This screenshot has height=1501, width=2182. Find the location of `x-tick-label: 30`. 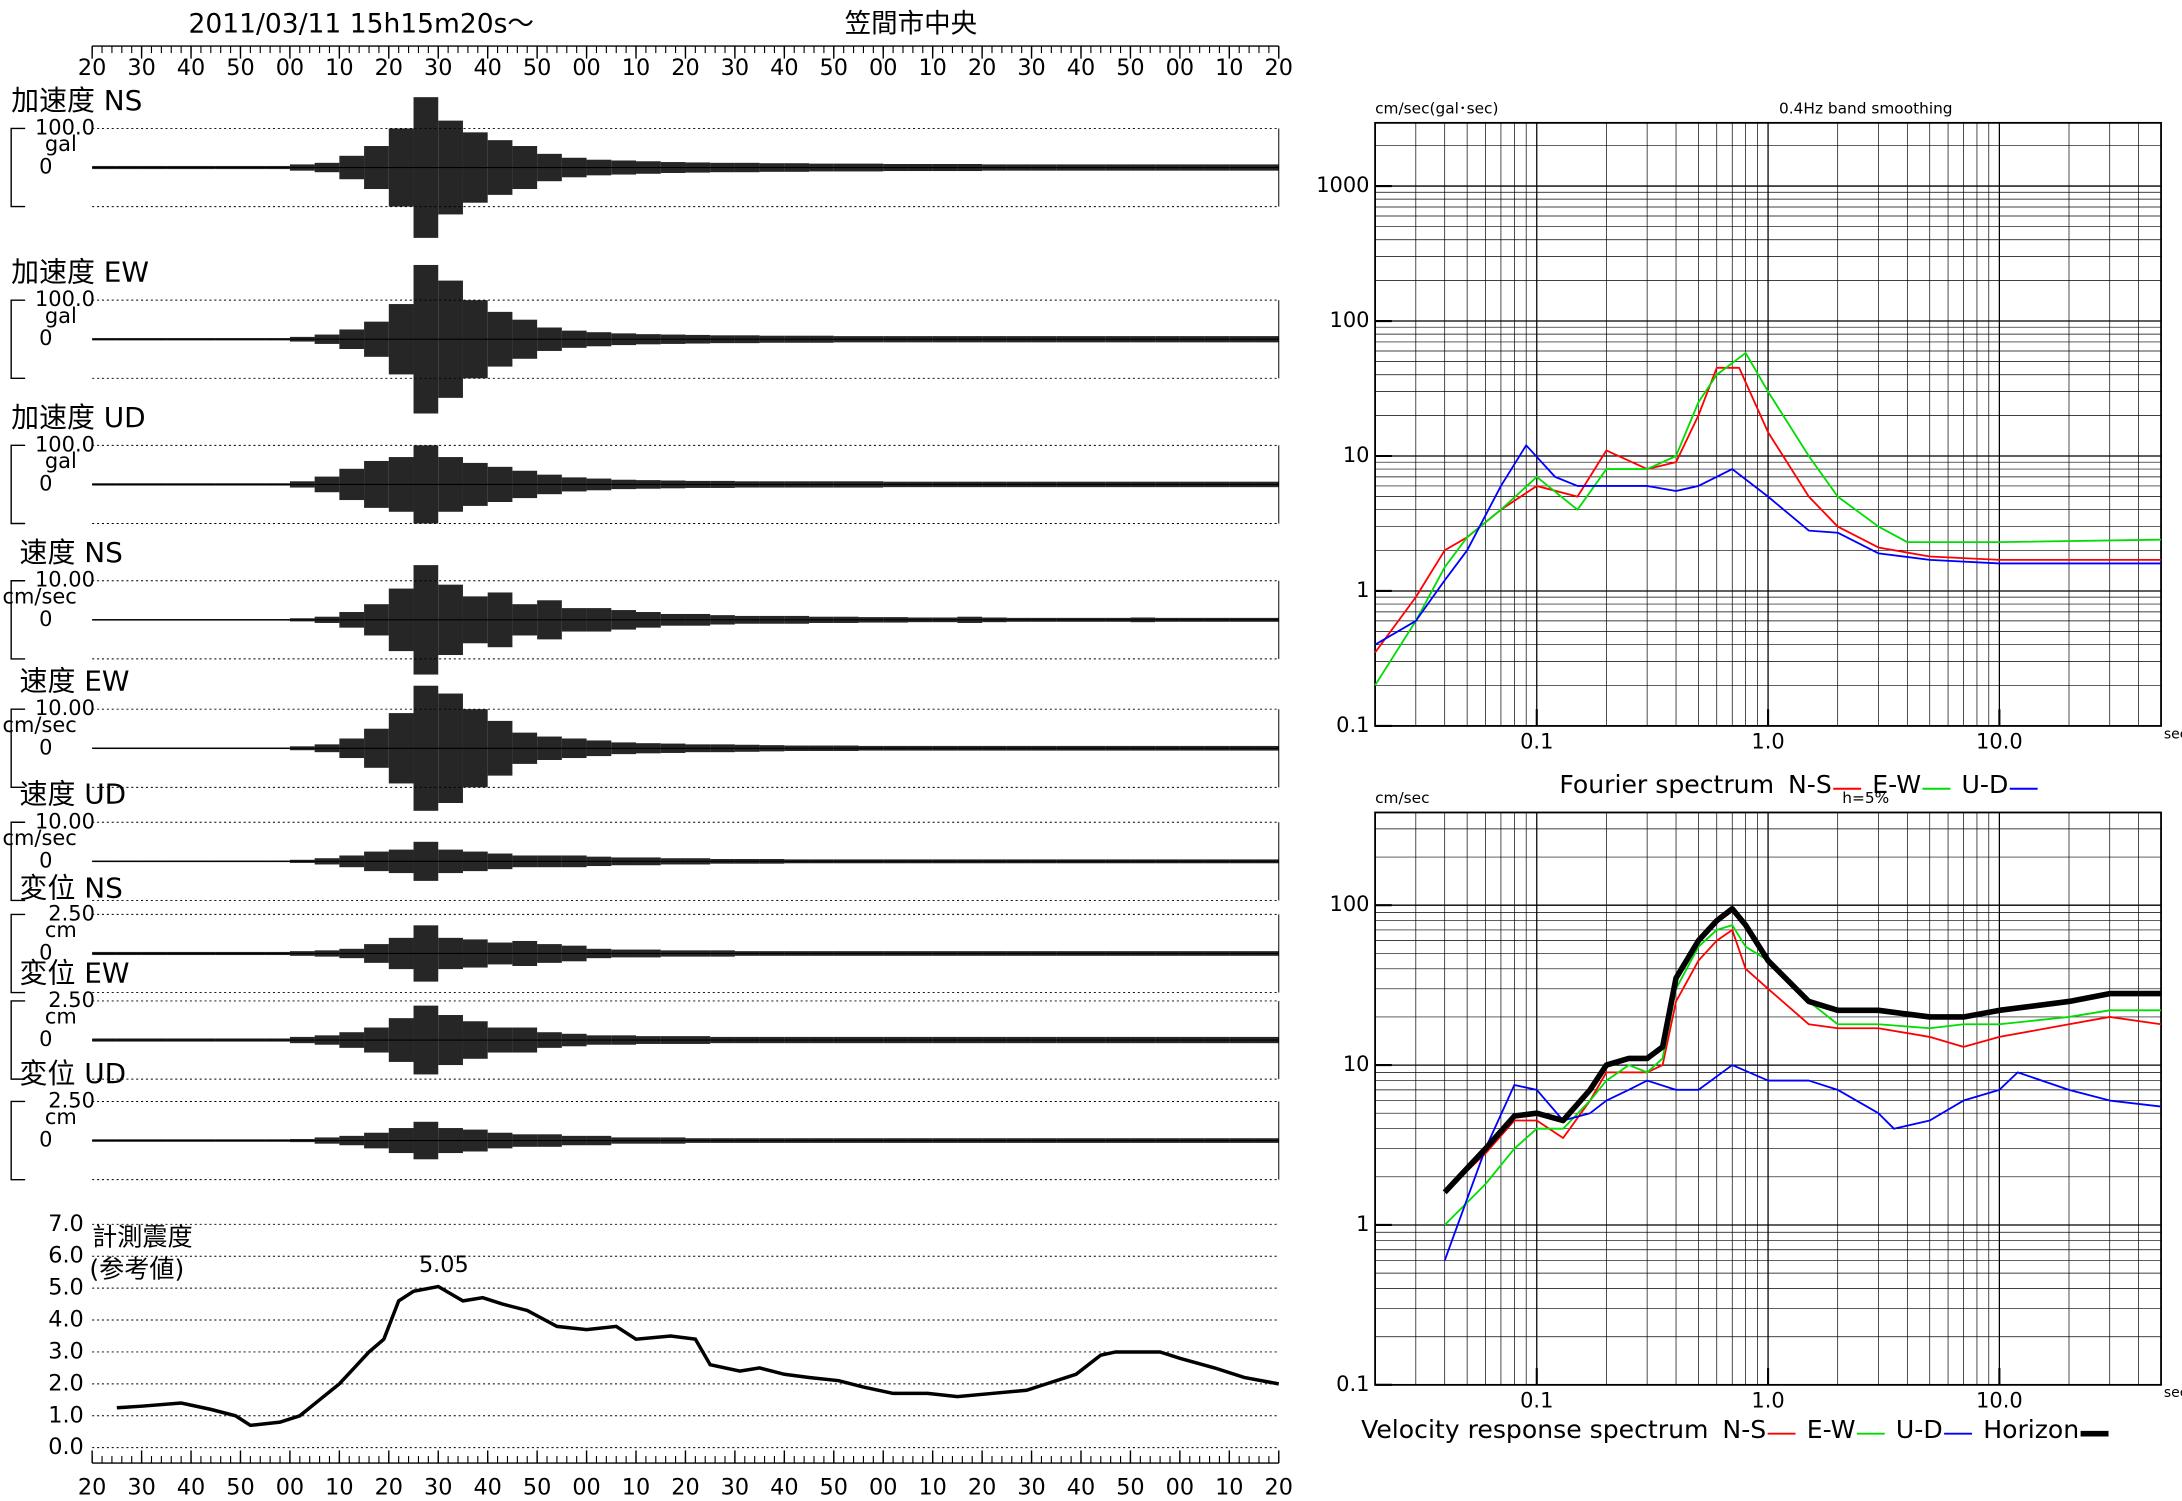

x-tick-label: 30 is located at coordinates (438, 68).